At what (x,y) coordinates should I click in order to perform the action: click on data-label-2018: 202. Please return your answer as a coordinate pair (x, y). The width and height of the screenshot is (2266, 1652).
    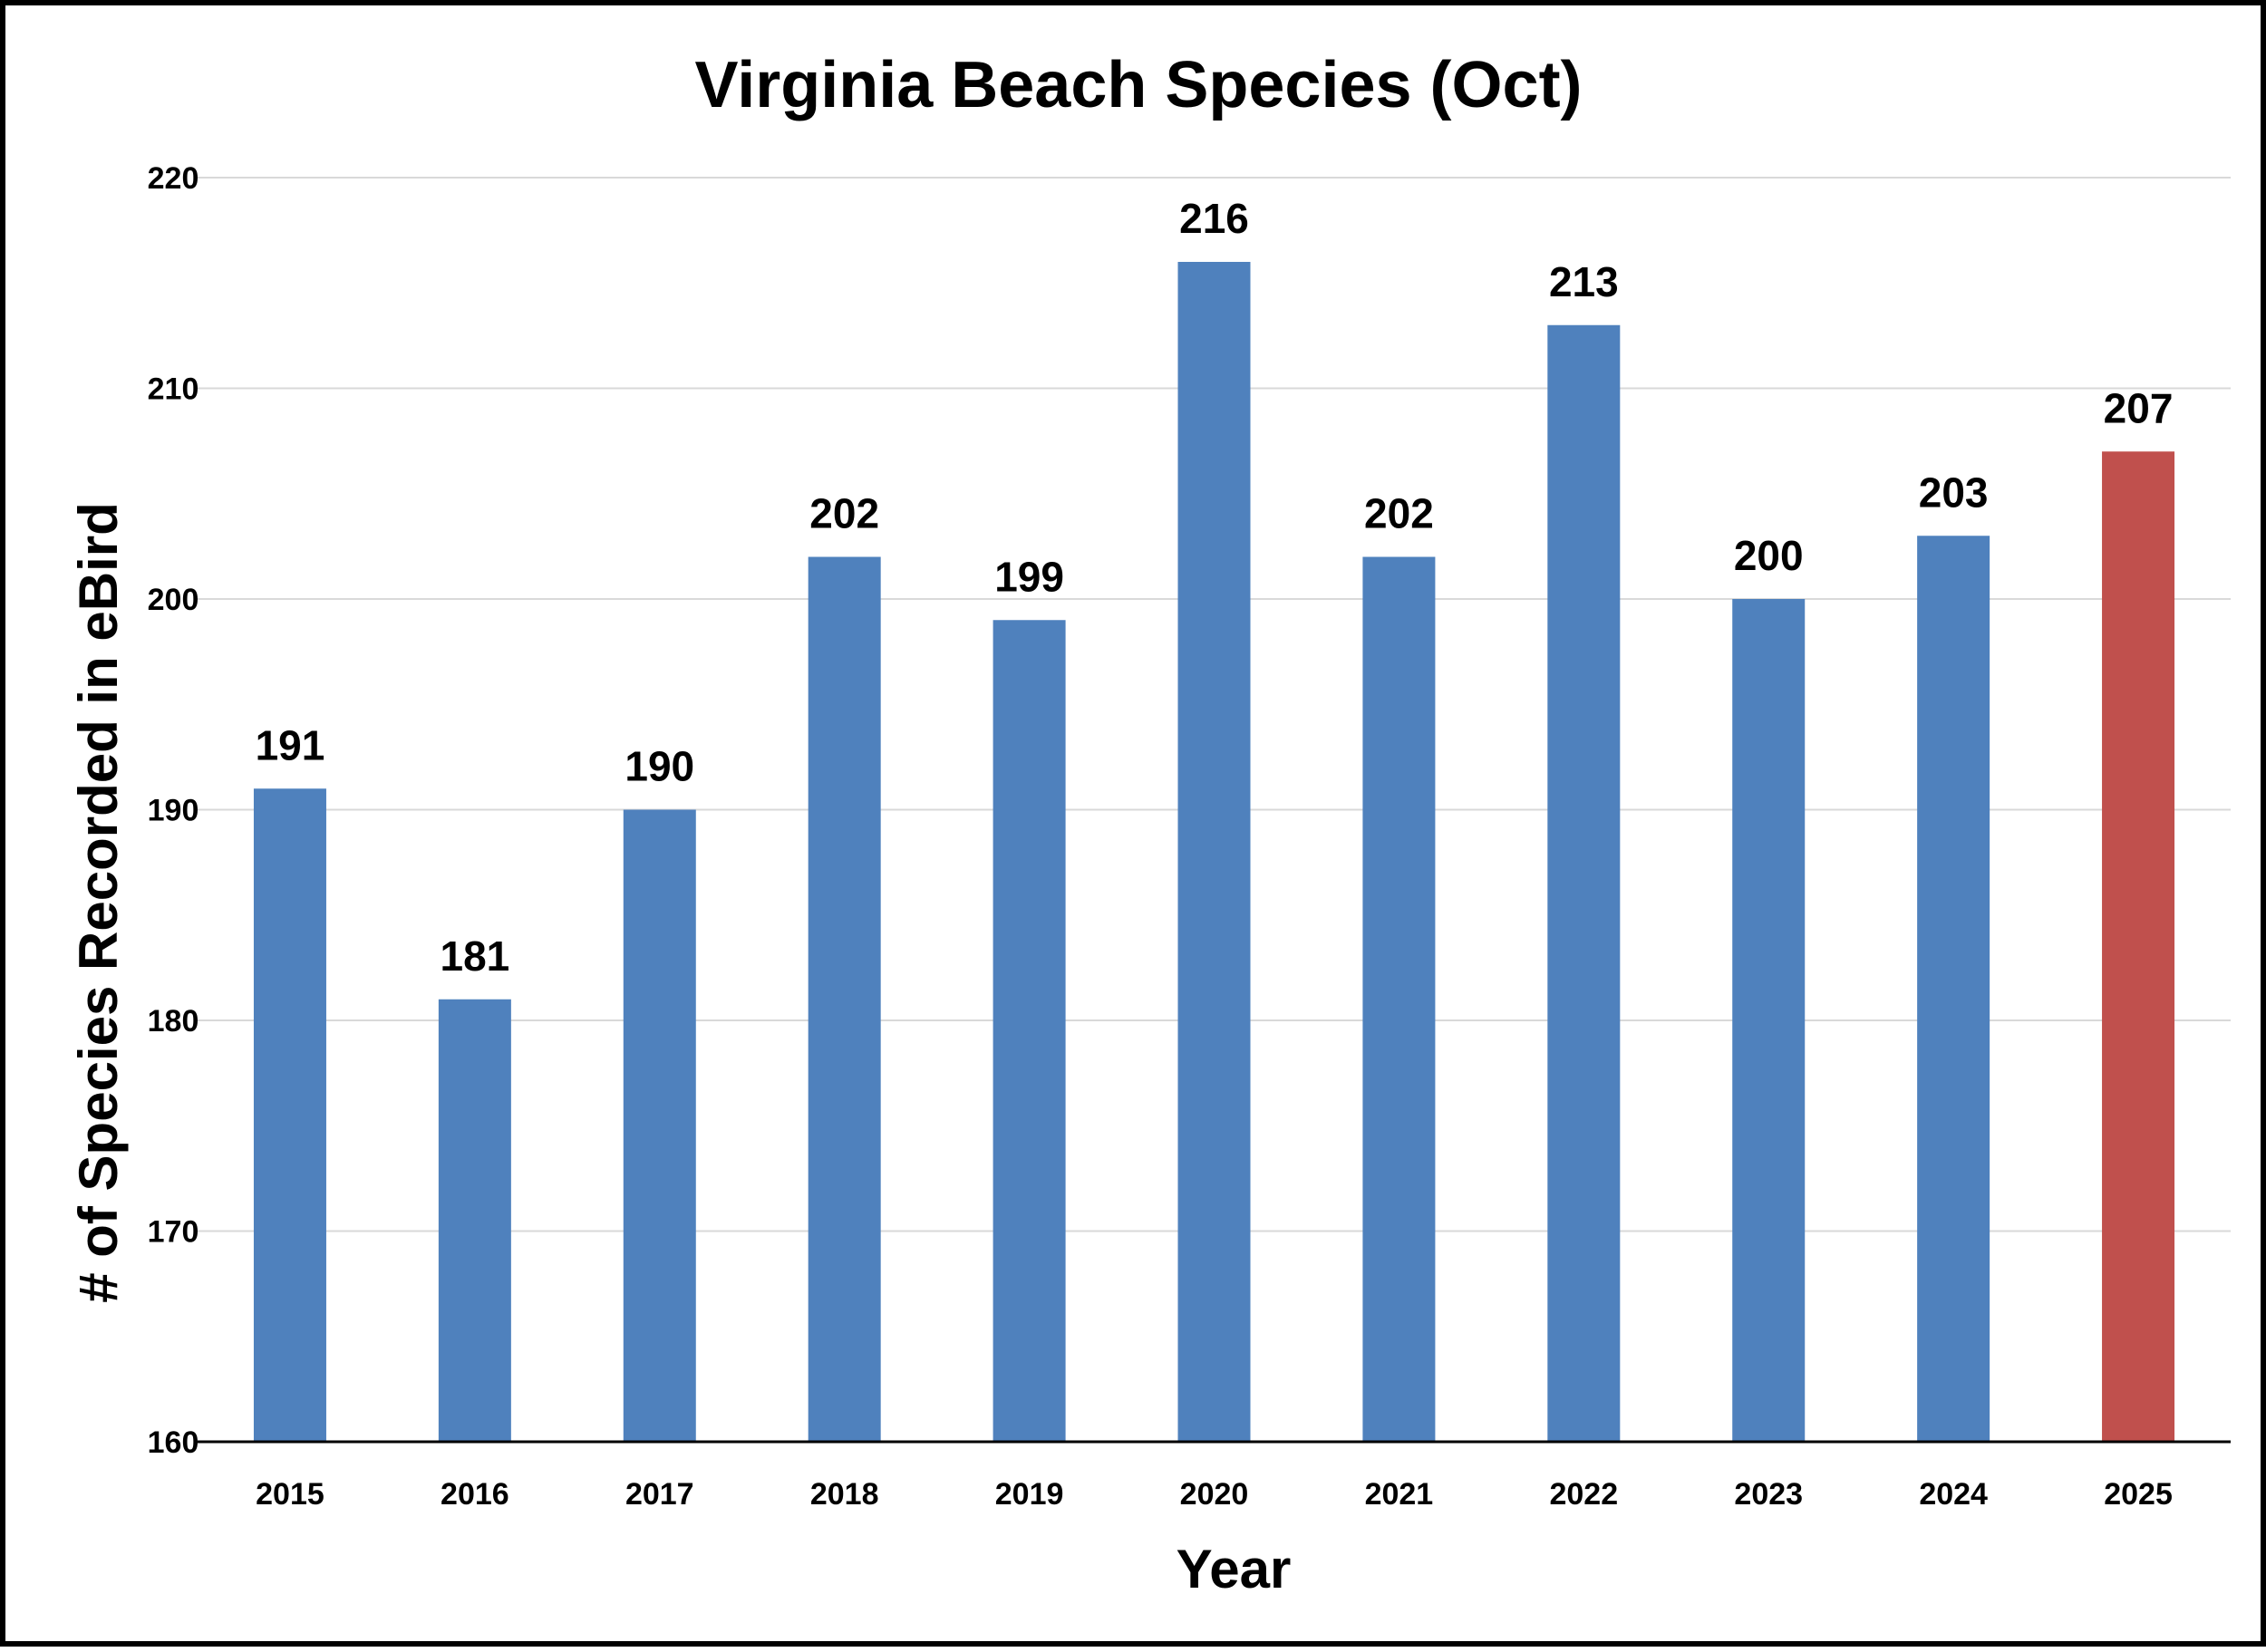
    Looking at the image, I should click on (844, 513).